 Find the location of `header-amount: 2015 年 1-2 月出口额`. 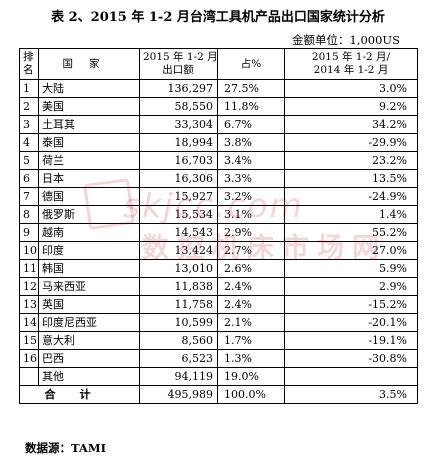

header-amount: 2015 年 1-2 月出口额 is located at coordinates (178, 64).